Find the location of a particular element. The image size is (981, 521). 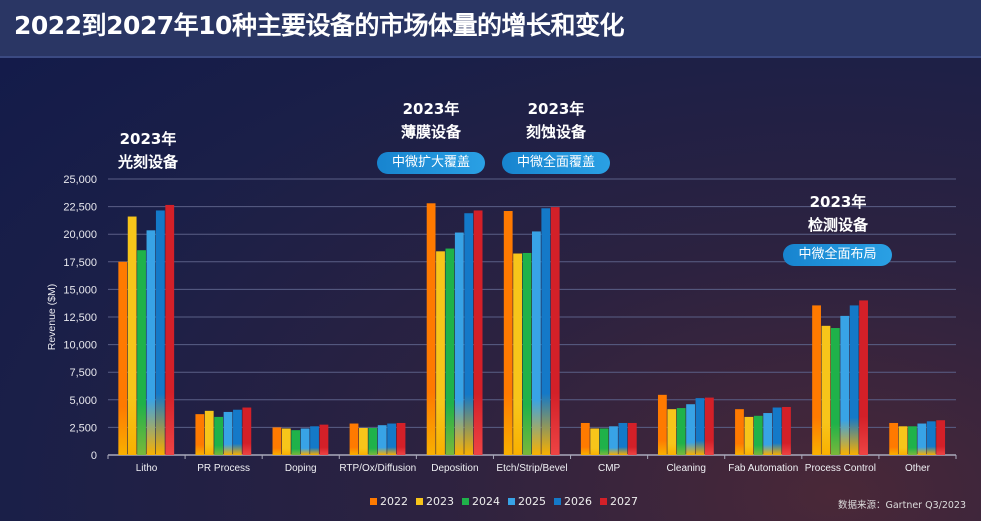

bar-2022-Deposition is located at coordinates (431, 329).